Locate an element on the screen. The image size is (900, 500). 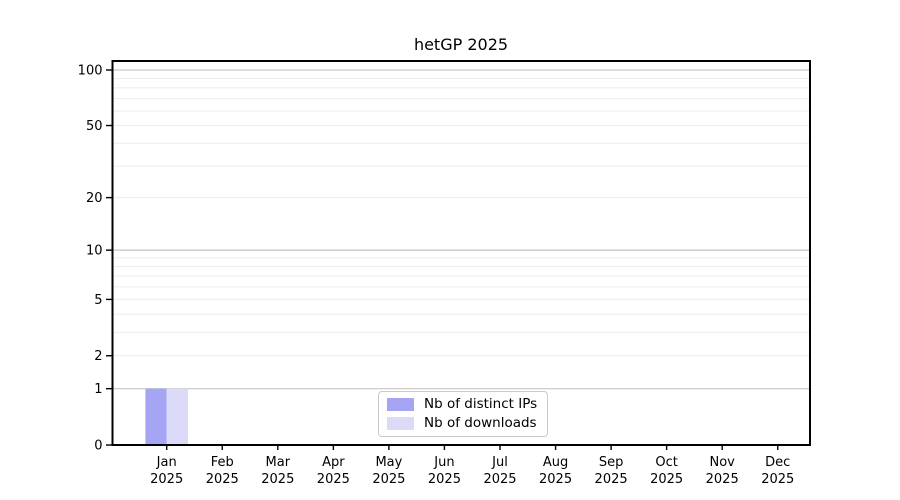
bar-distinct-ips is located at coordinates (156, 416).